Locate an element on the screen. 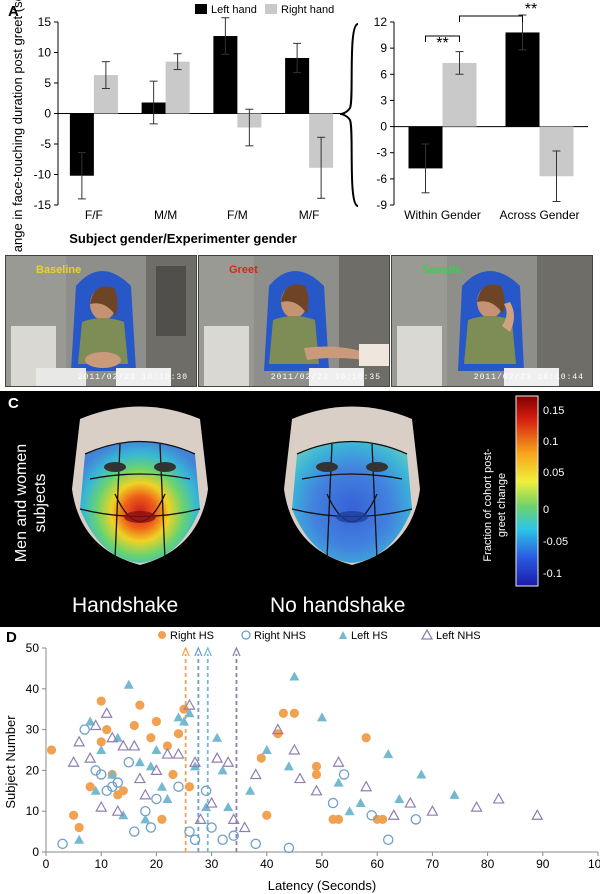 The image size is (600, 894). legend-marker-left-nhs is located at coordinates (427, 634).